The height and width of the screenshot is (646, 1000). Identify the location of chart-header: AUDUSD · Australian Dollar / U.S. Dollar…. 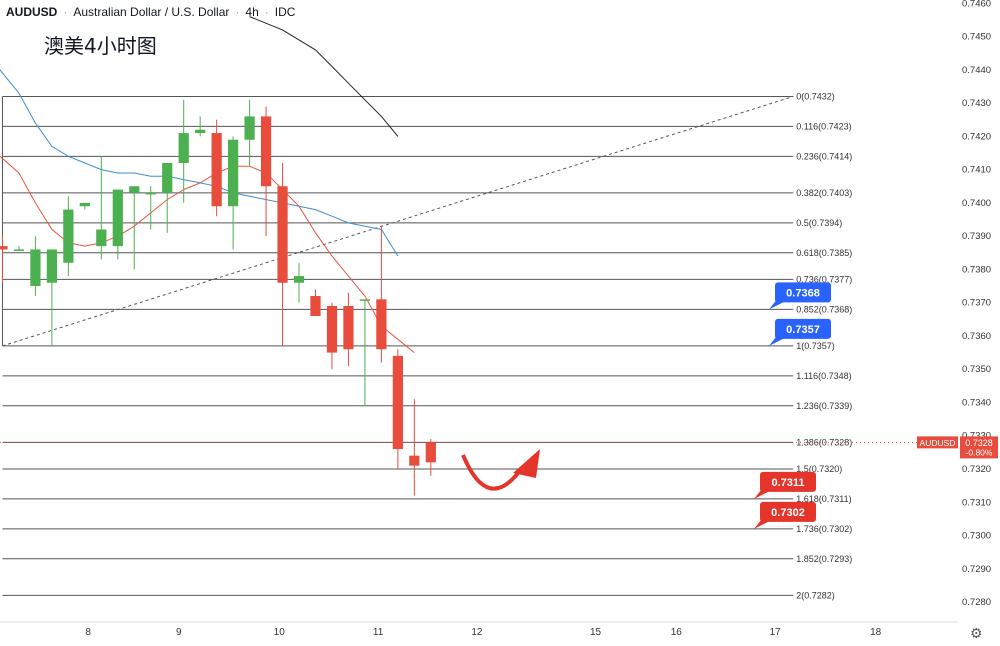
(150, 12).